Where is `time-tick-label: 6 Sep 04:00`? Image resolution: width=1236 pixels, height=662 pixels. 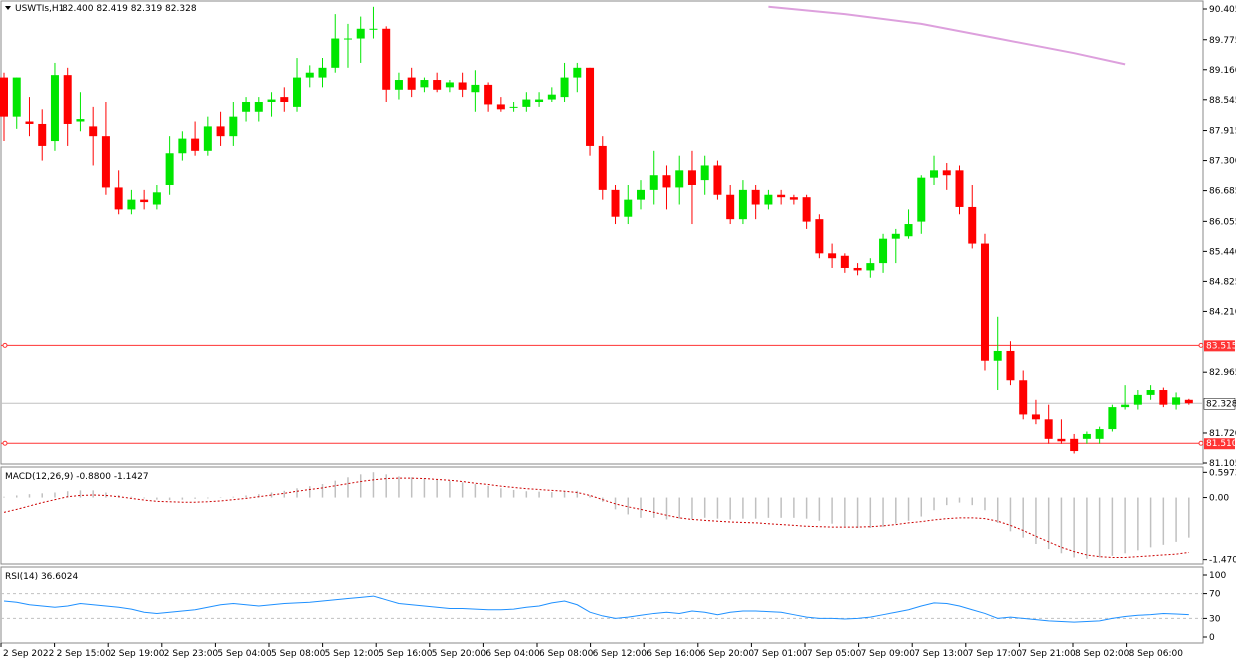
time-tick-label: 6 Sep 04:00 is located at coordinates (512, 654).